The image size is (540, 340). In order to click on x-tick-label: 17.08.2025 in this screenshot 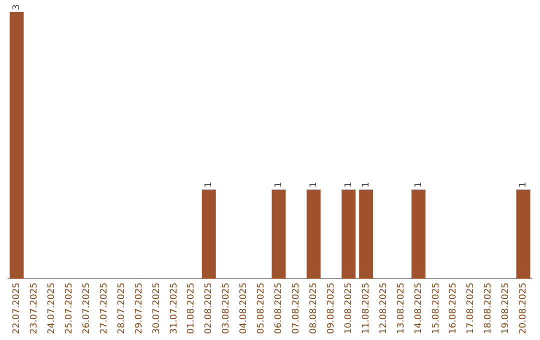, I will do `click(471, 308)`.